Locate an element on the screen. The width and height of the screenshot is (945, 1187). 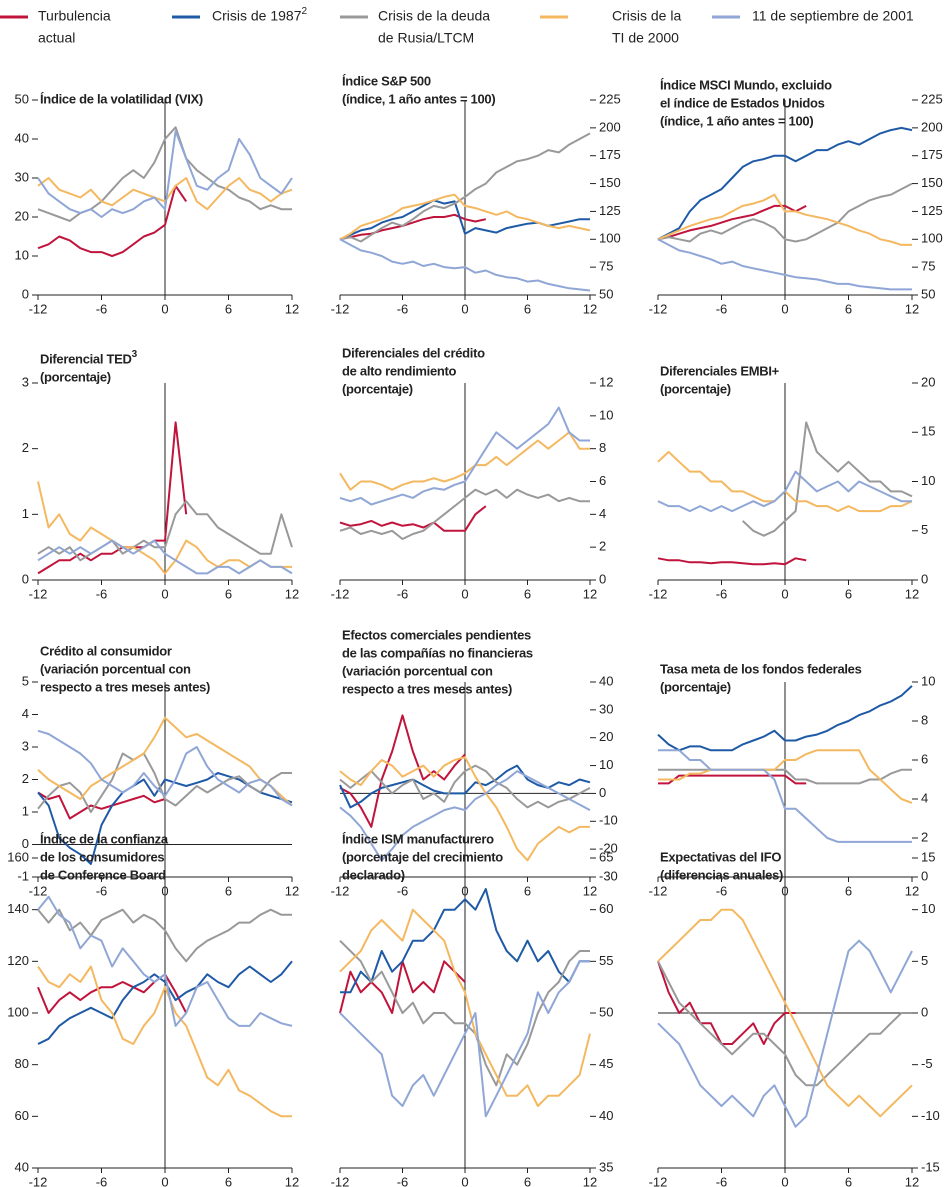
legend-label: TI de 2000 is located at coordinates (645, 38).